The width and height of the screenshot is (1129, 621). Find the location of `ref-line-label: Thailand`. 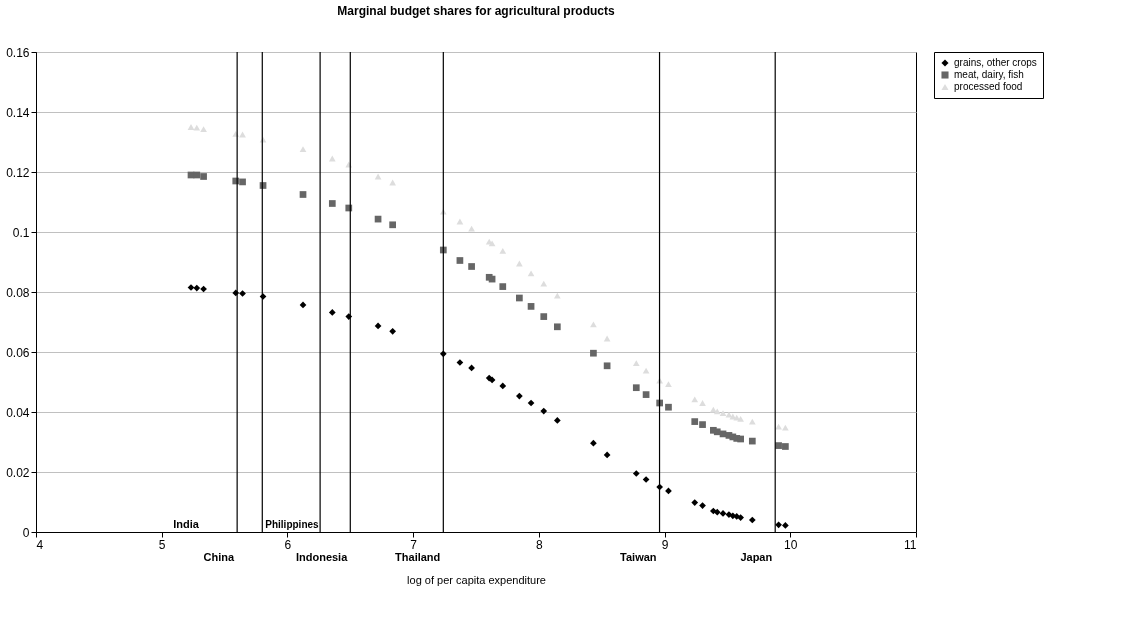

ref-line-label: Thailand is located at coordinates (418, 557).